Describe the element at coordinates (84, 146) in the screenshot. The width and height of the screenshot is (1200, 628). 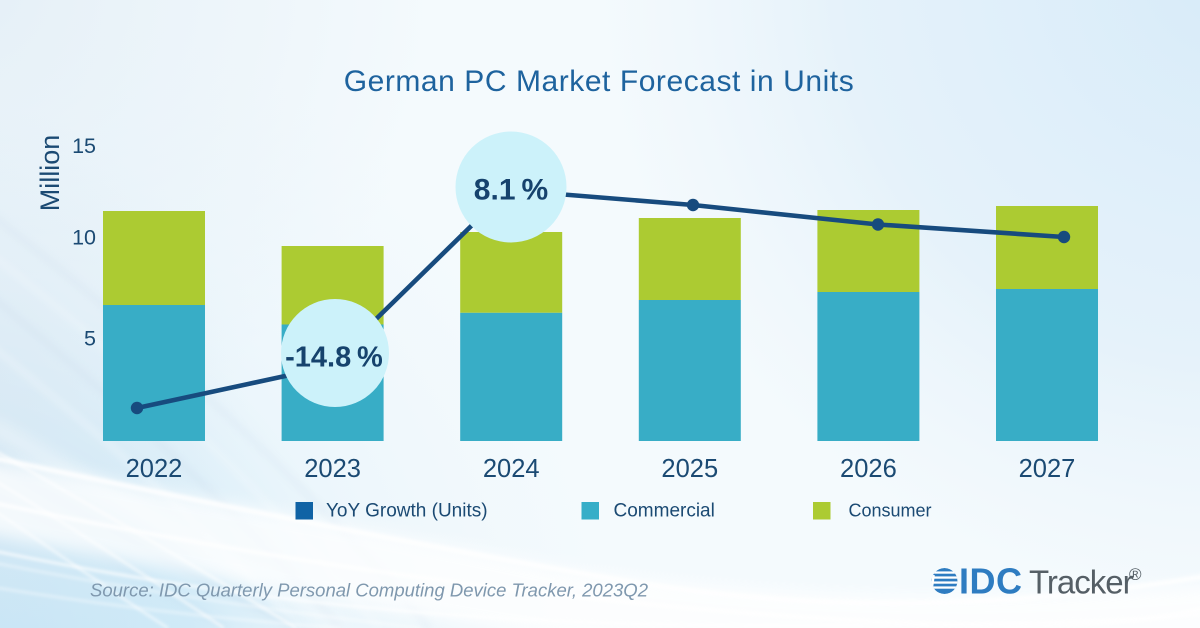
I see `svg-text: 15` at that location.